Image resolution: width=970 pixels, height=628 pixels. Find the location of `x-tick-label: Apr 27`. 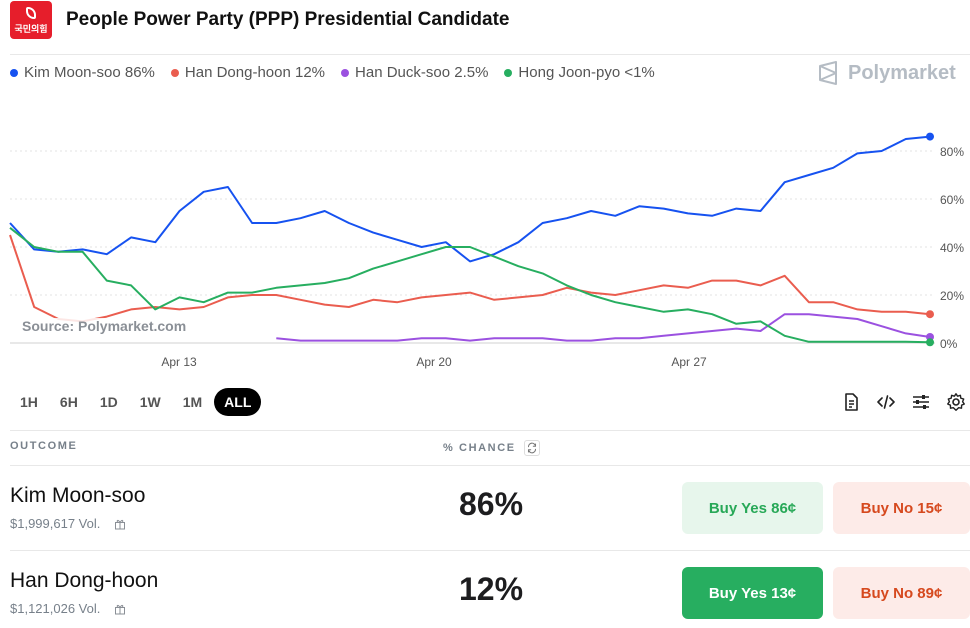

x-tick-label: Apr 27 is located at coordinates (689, 362).